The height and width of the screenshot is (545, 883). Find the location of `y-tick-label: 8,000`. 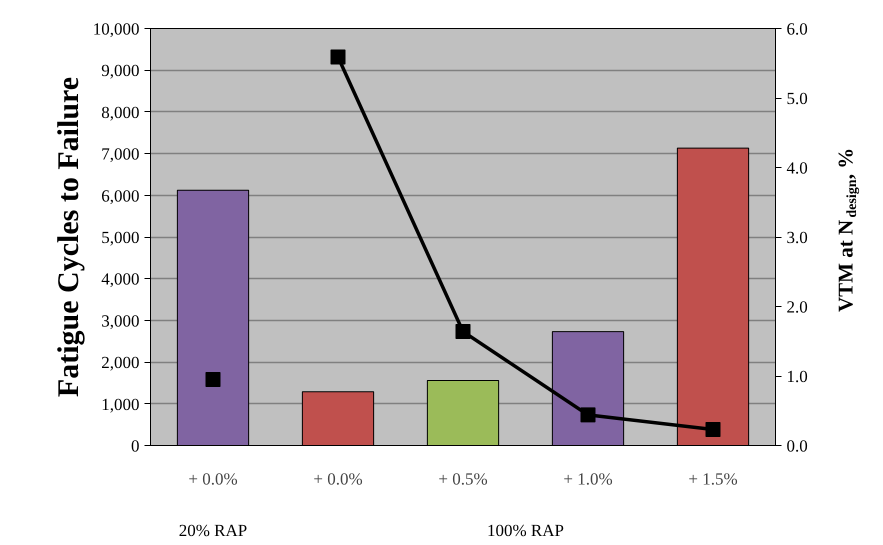

y-tick-label: 8,000 is located at coordinates (120, 112).